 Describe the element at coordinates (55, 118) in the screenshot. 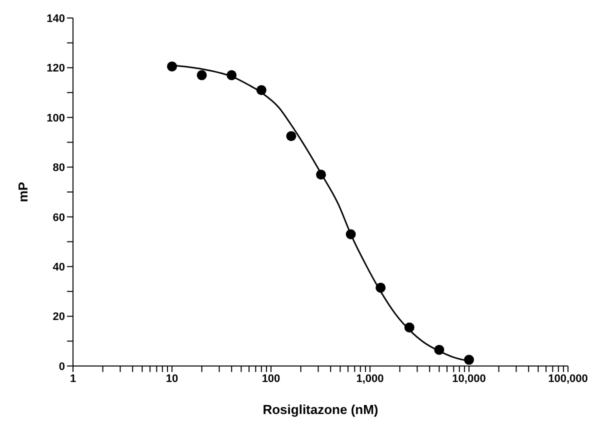

I see `y-tick-label: 100` at that location.